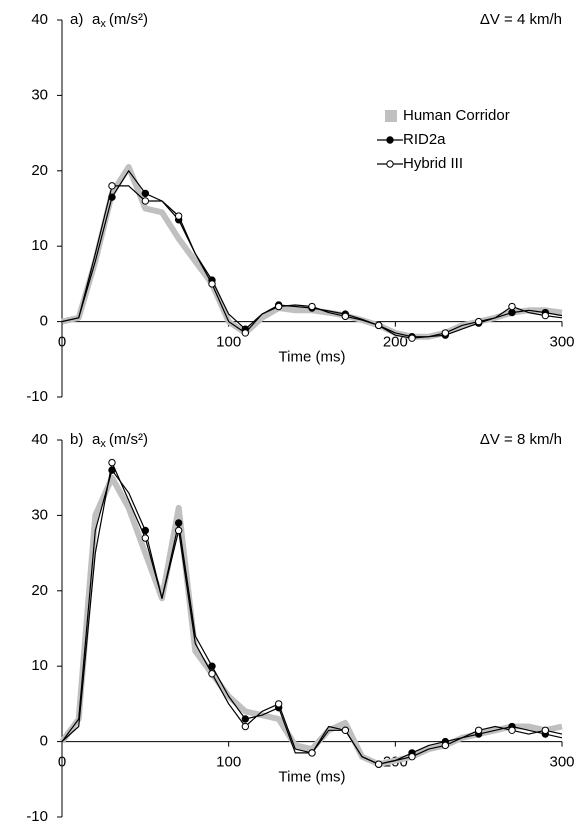 Image resolution: width=587 pixels, height=827 pixels. What do you see at coordinates (76, 19) in the screenshot?
I see `panel-label: a)` at bounding box center [76, 19].